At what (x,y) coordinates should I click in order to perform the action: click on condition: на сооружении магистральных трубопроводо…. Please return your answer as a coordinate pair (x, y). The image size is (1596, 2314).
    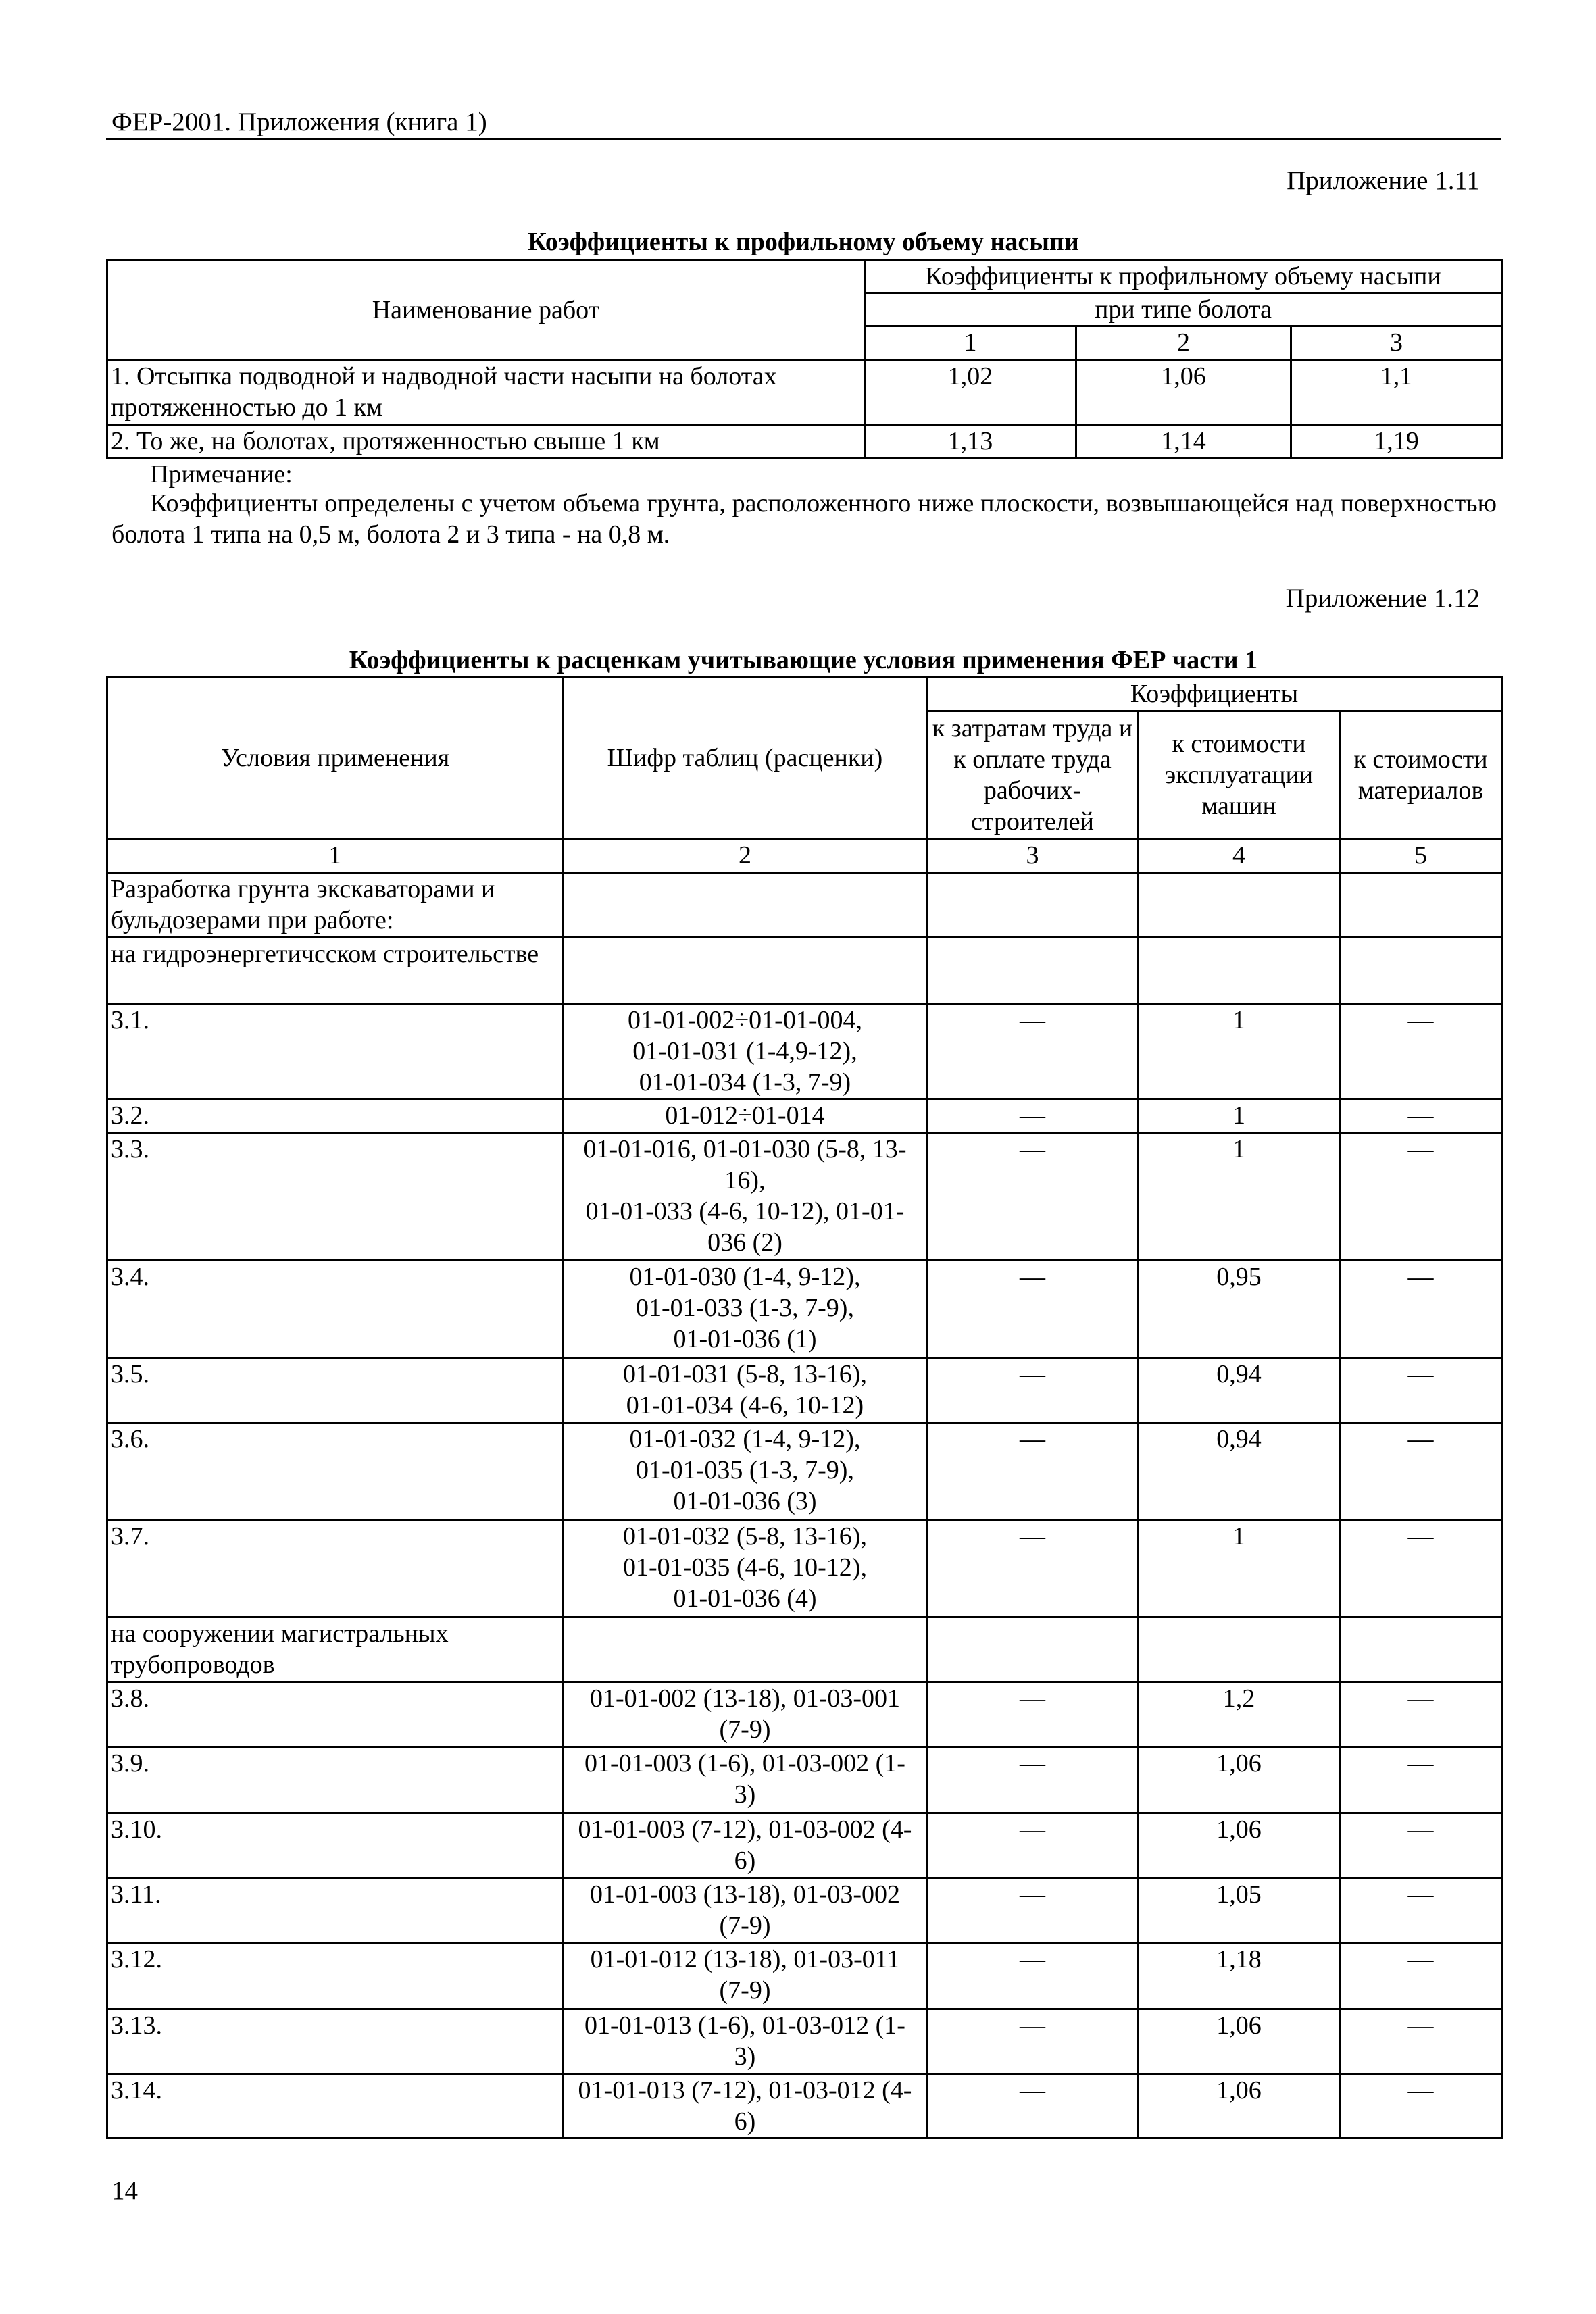
    Looking at the image, I should click on (335, 1649).